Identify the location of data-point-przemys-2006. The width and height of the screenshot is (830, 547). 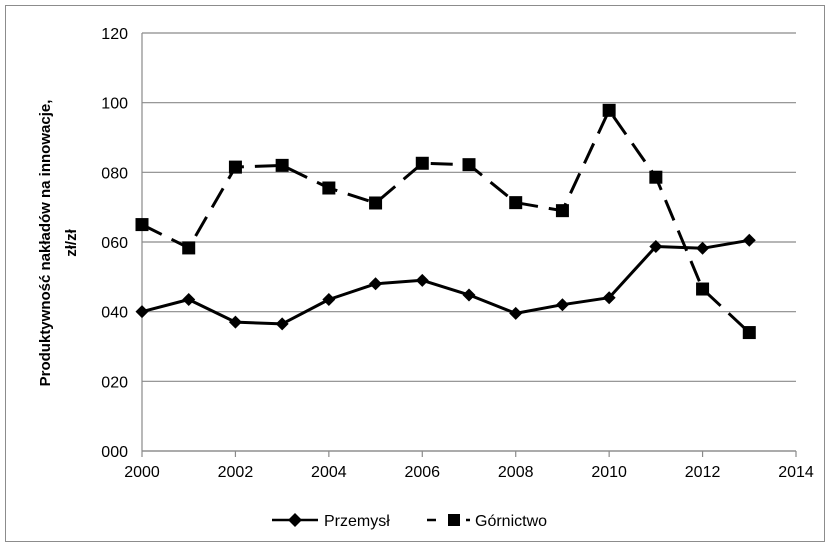
(422, 280).